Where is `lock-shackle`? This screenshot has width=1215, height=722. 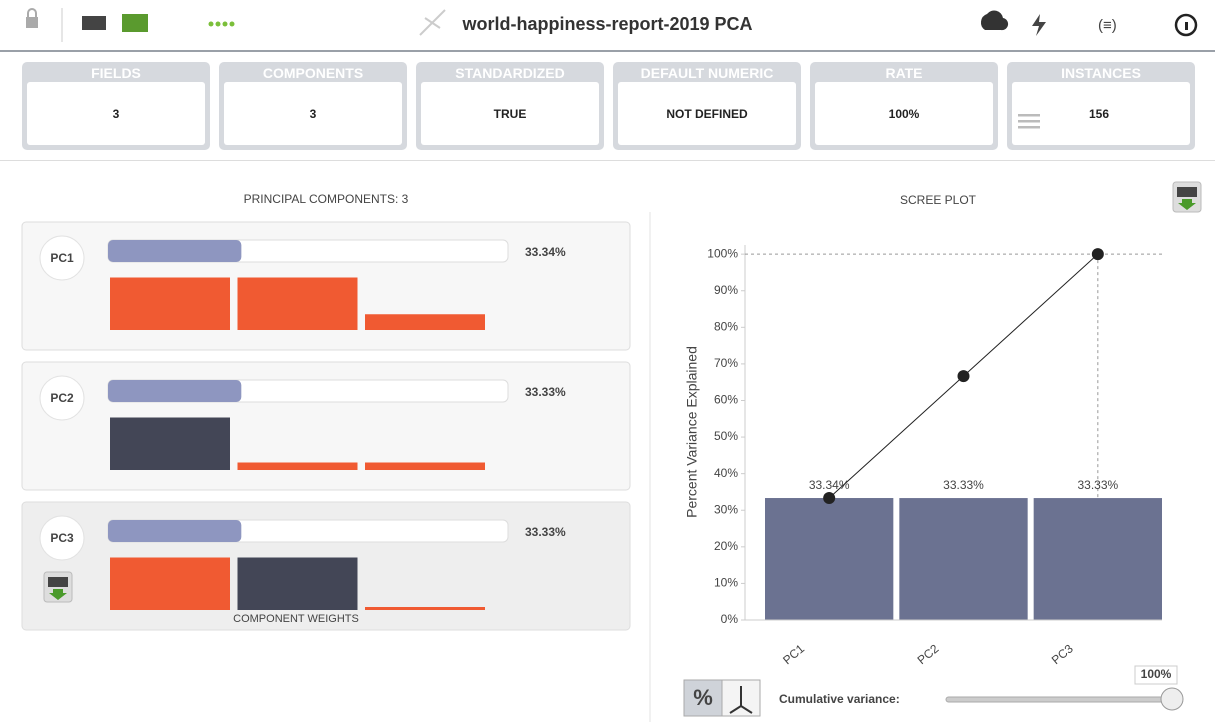 lock-shackle is located at coordinates (32, 12).